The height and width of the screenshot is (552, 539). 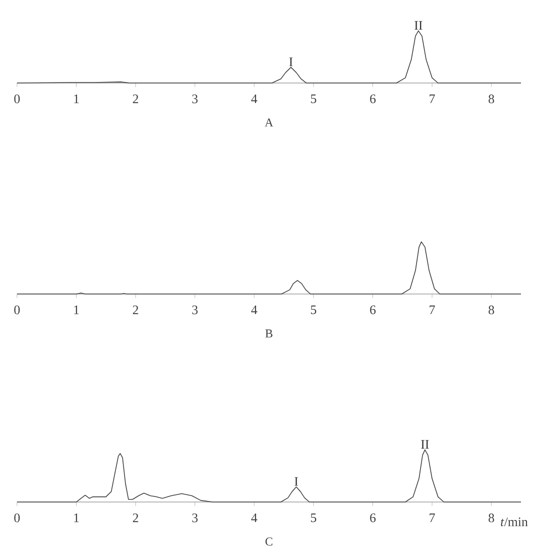 What do you see at coordinates (268, 542) in the screenshot?
I see `text: C` at bounding box center [268, 542].